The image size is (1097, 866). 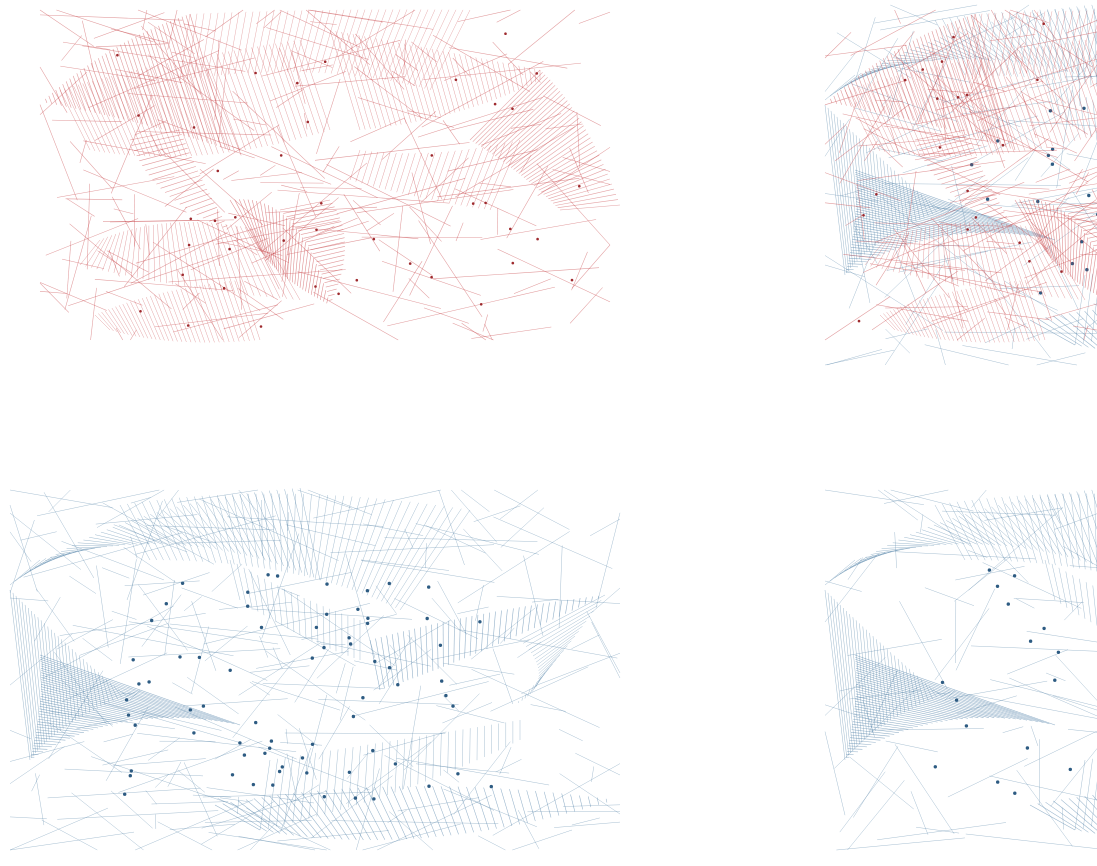 I want to click on blue-nodes, so click(x=1003, y=681).